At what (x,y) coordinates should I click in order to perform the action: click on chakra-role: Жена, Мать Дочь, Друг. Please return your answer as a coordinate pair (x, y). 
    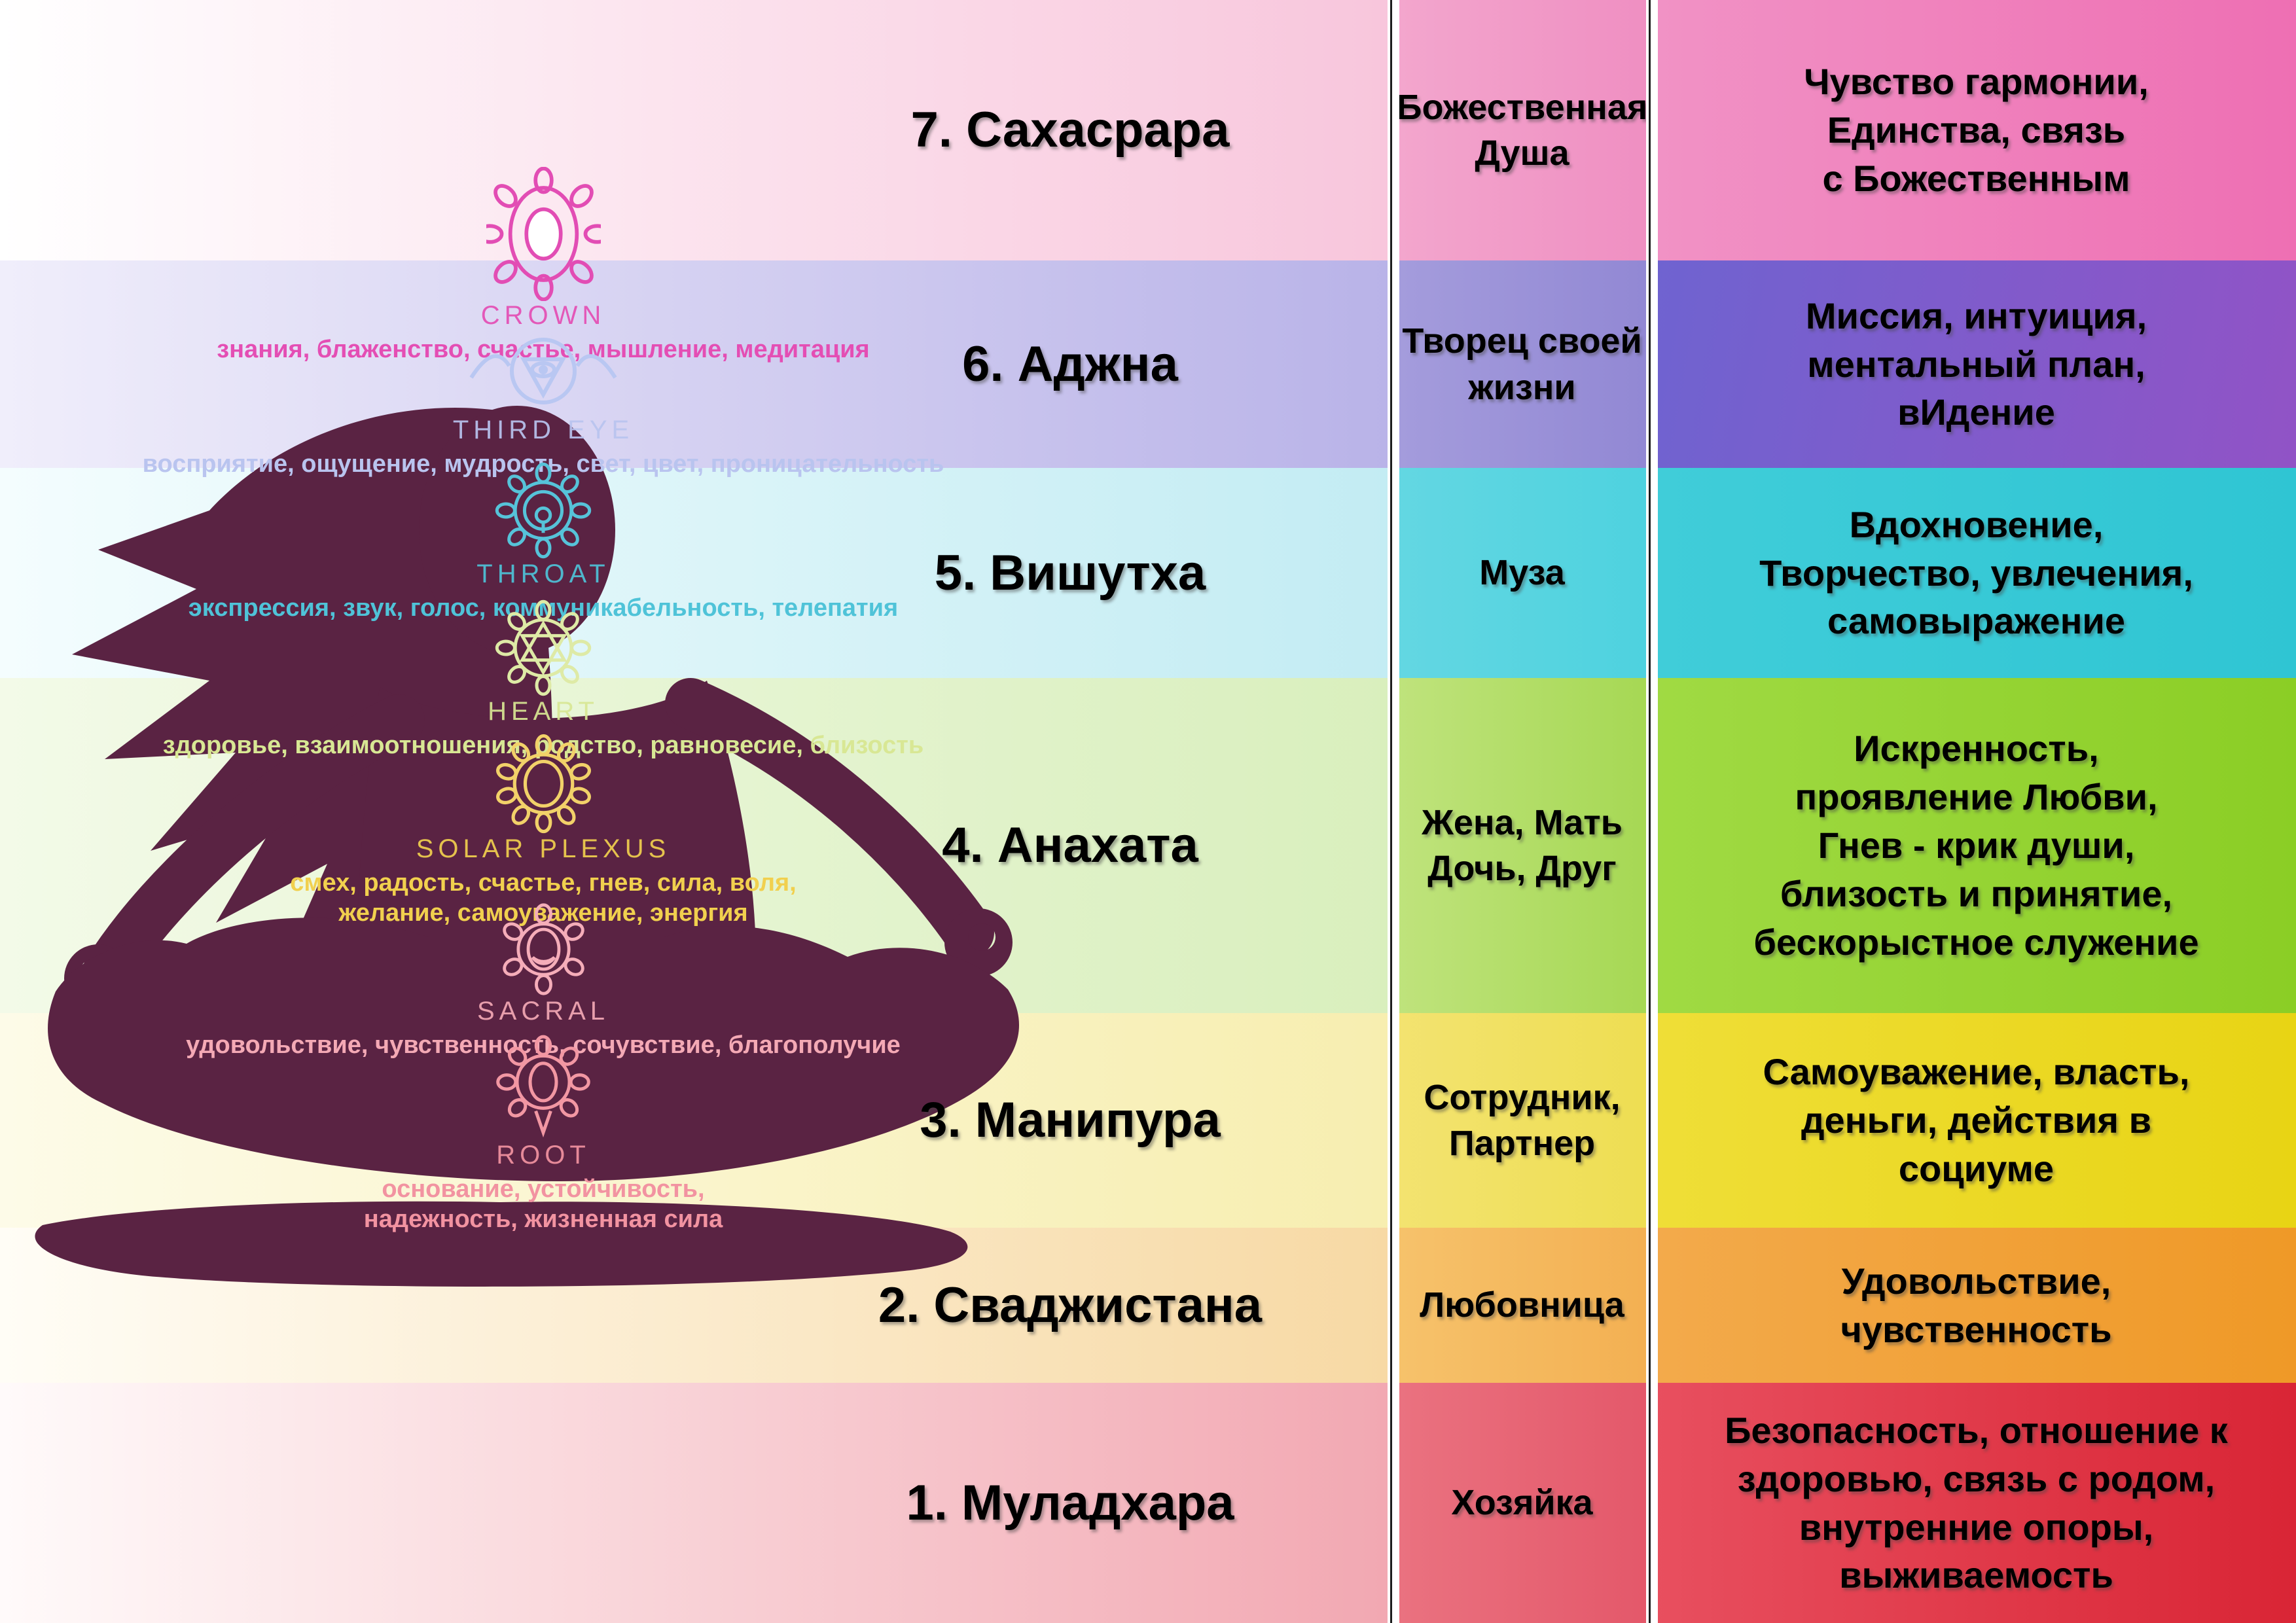
    Looking at the image, I should click on (1522, 845).